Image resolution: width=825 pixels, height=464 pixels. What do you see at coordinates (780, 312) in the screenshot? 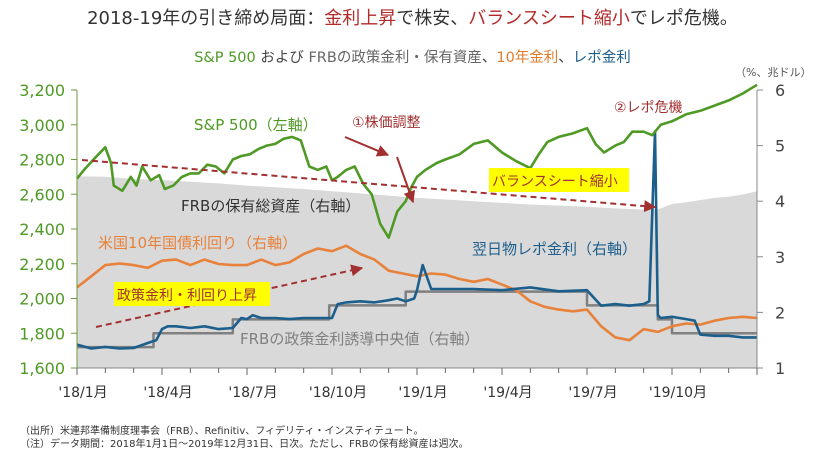
I see `right-axis-tick-label: 2` at bounding box center [780, 312].